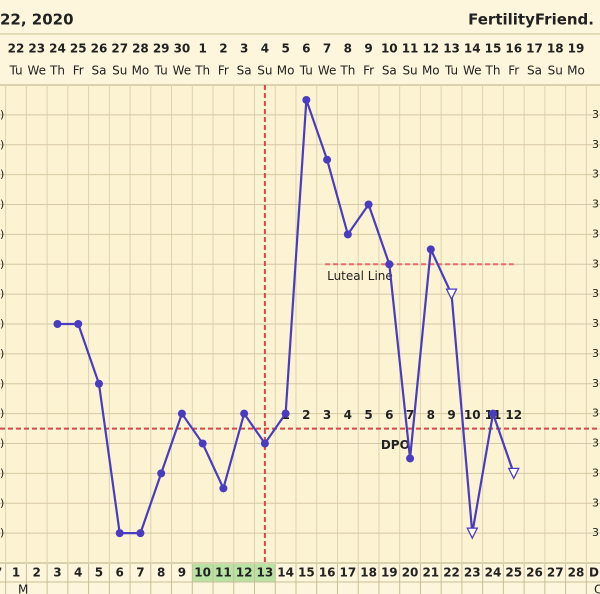 The height and width of the screenshot is (594, 600). I want to click on date-label: 12, so click(430, 49).